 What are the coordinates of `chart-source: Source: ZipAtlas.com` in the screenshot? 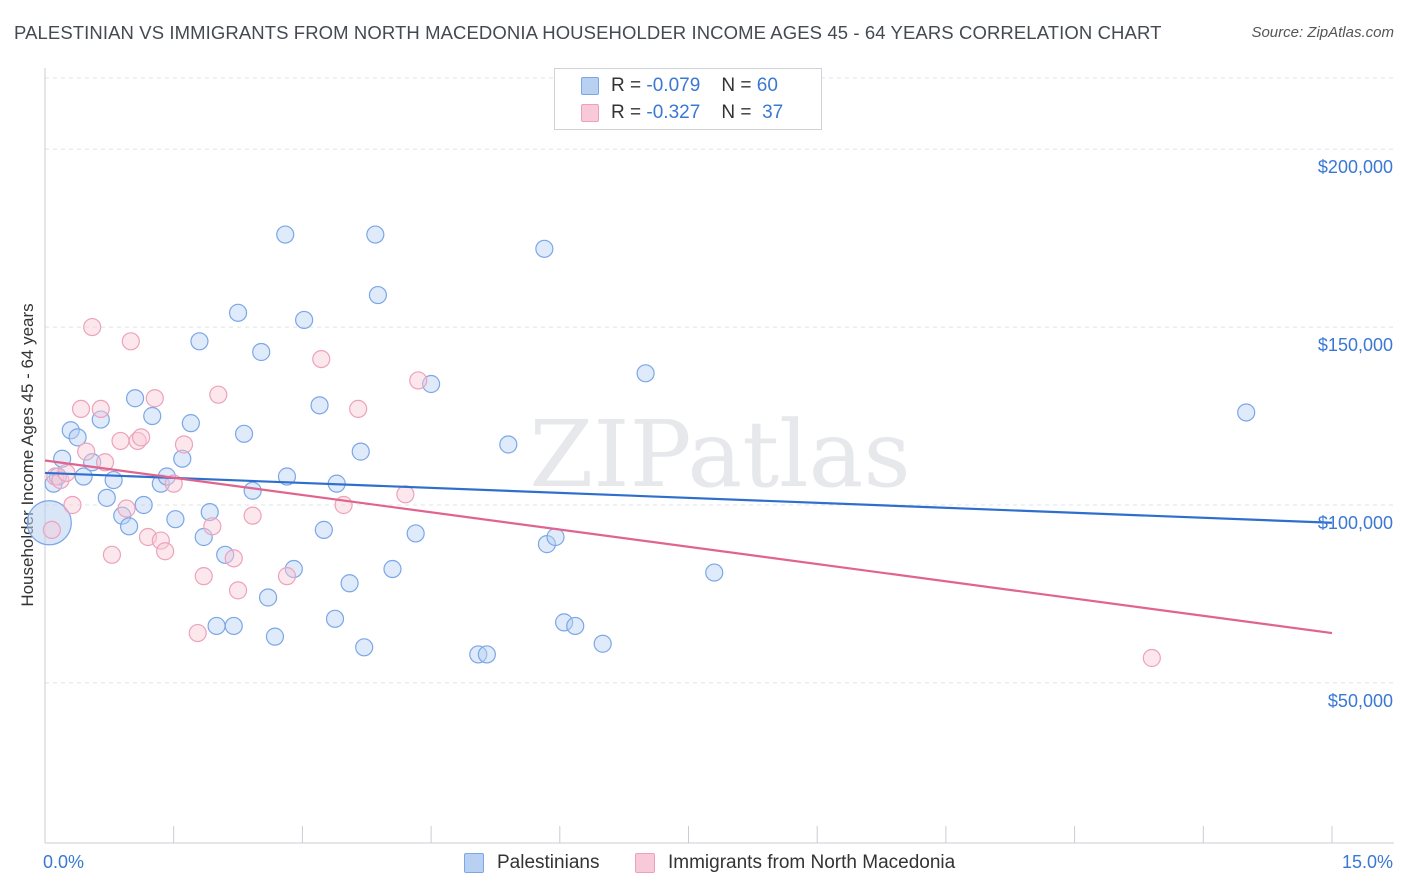 It's located at (1322, 32).